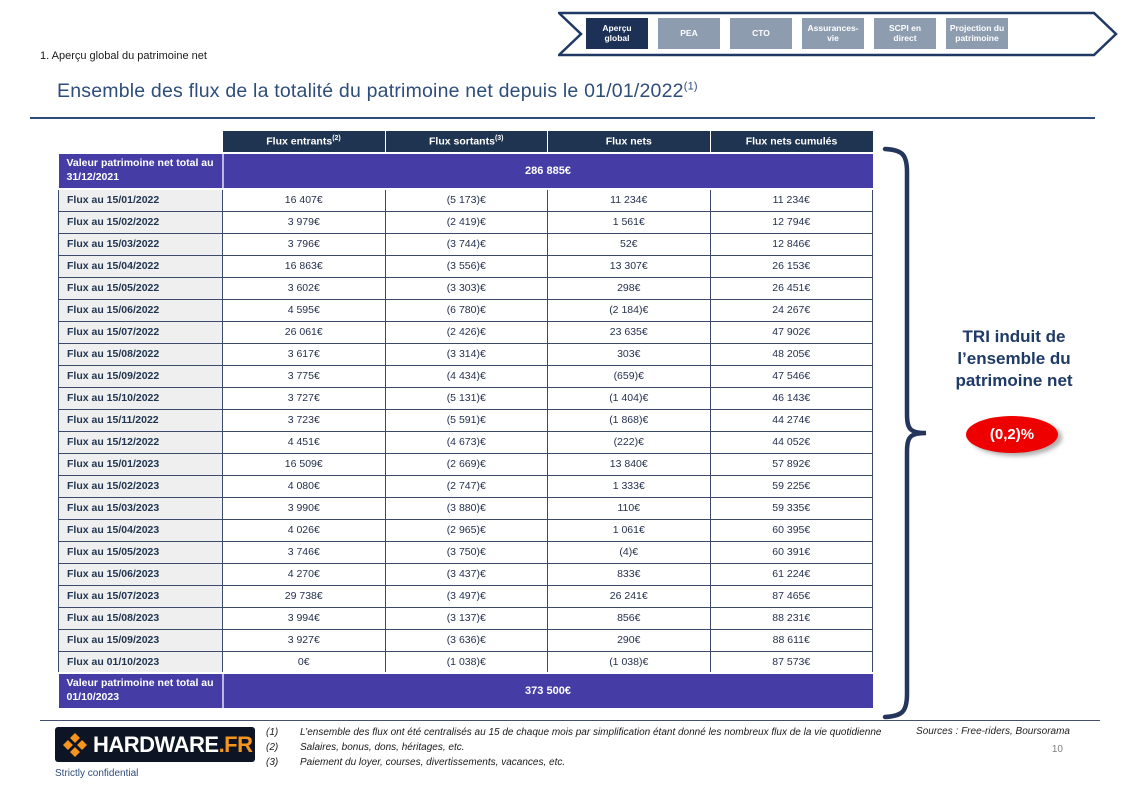 The image size is (1123, 794). What do you see at coordinates (466, 618) in the screenshot?
I see `row-value: (3 137)€` at bounding box center [466, 618].